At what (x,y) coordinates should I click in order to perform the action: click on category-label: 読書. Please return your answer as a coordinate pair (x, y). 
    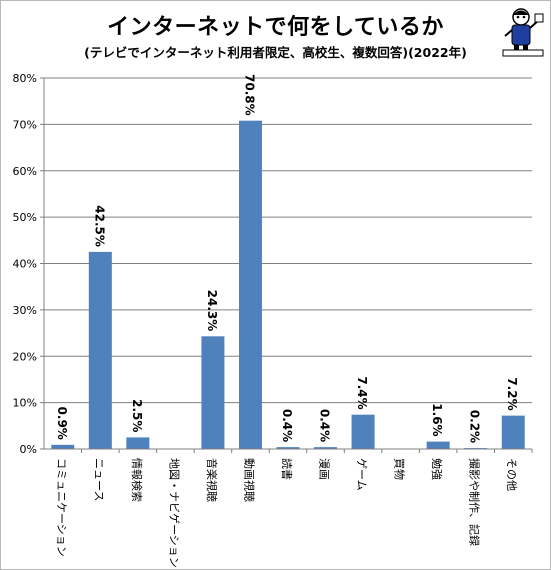
    Looking at the image, I should click on (287, 469).